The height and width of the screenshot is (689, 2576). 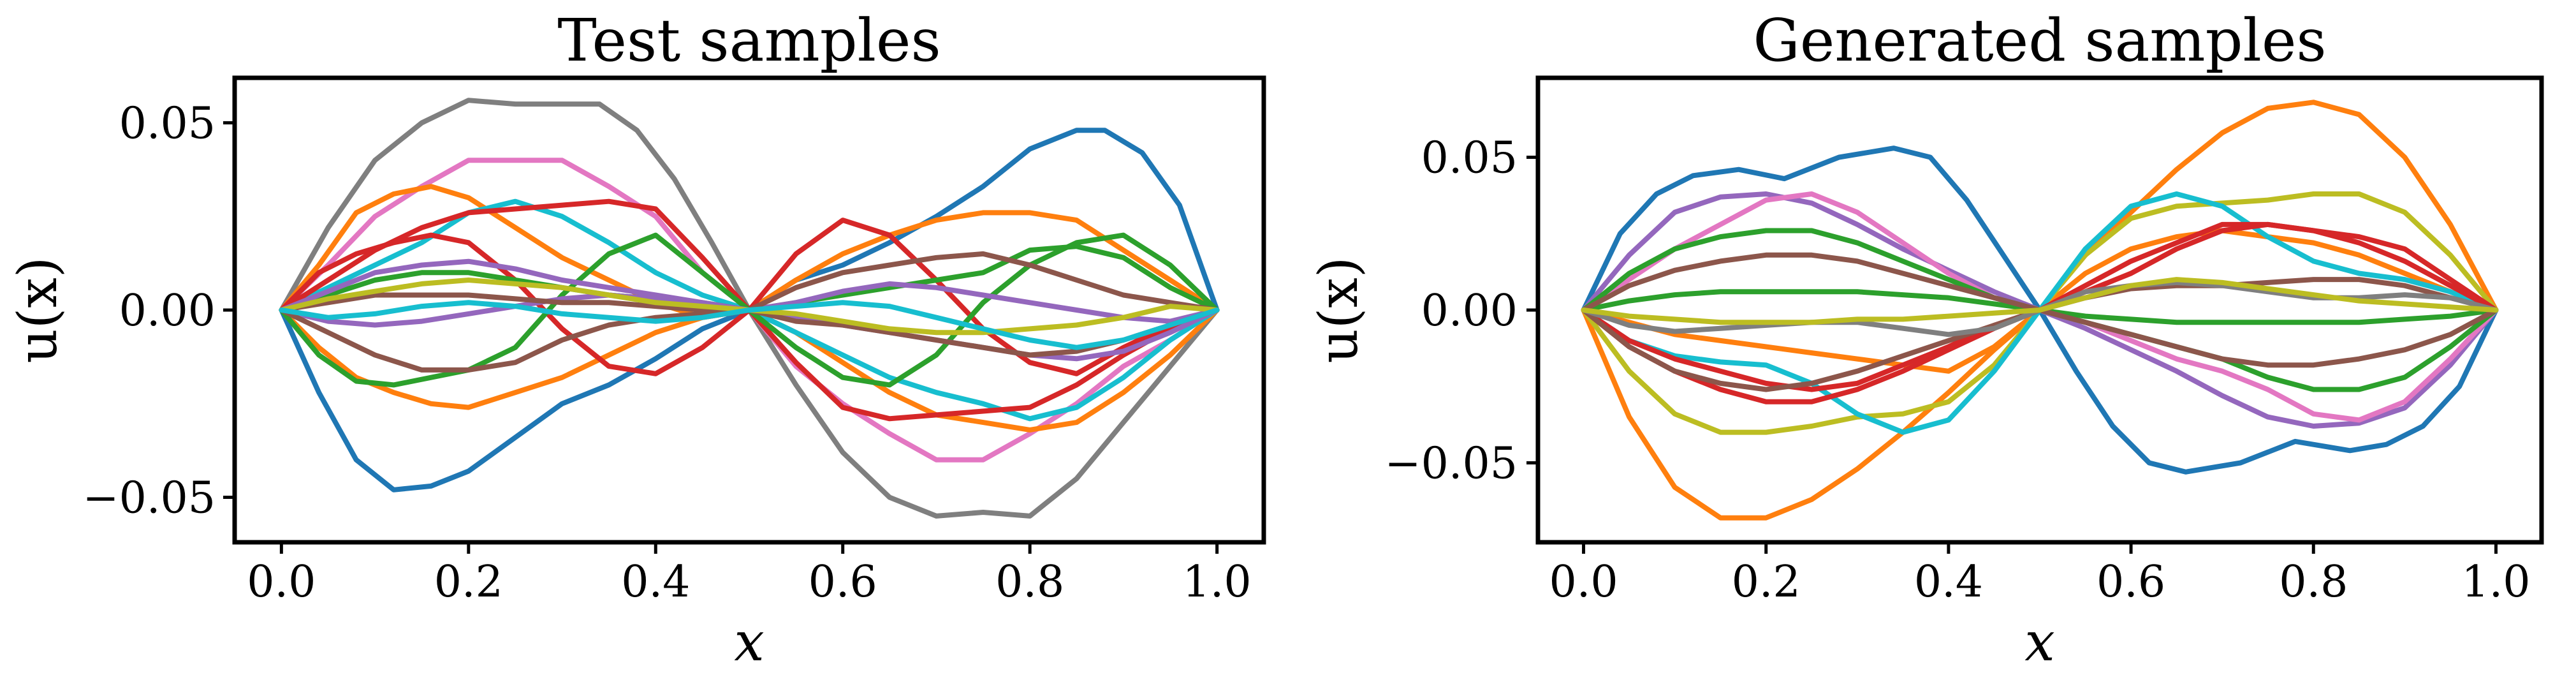 I want to click on chart-title: Test samples, so click(x=749, y=40).